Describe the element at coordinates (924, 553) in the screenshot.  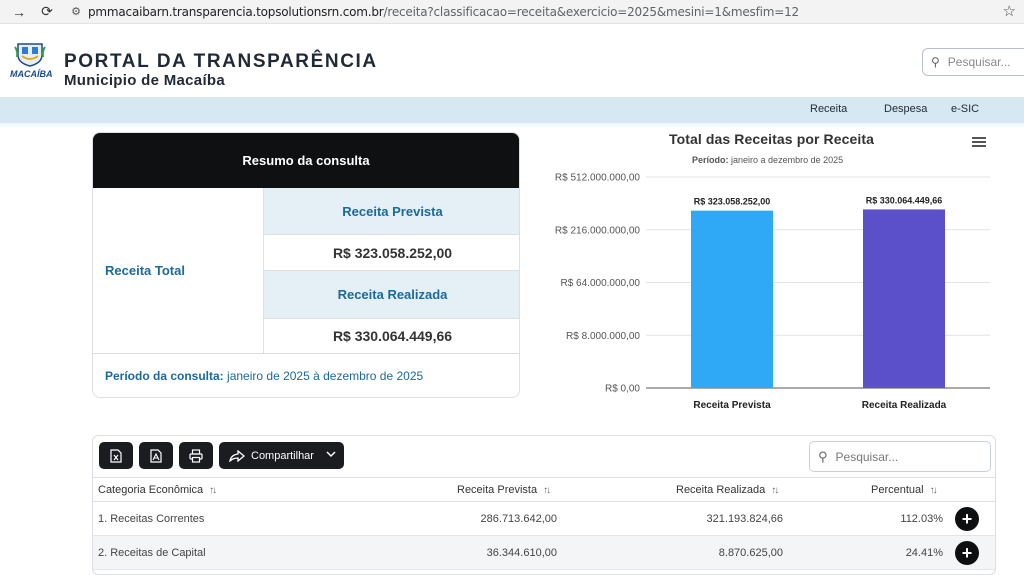
I see `cell-percentual: 24.41%` at that location.